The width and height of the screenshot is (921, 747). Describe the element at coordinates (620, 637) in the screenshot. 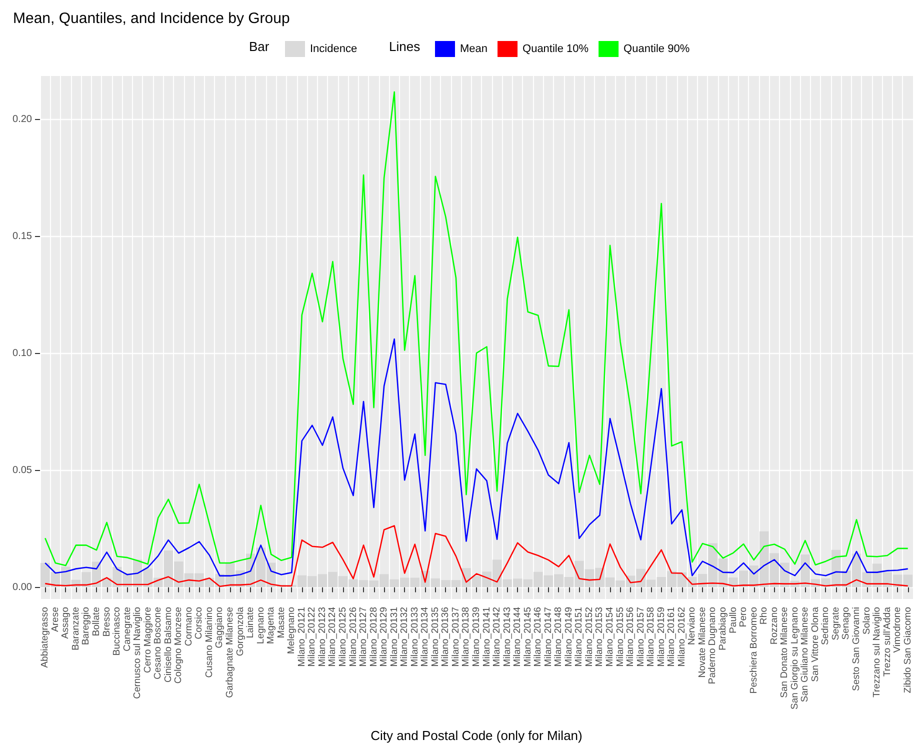

I see `x-tick-label: Milano_20155` at that location.